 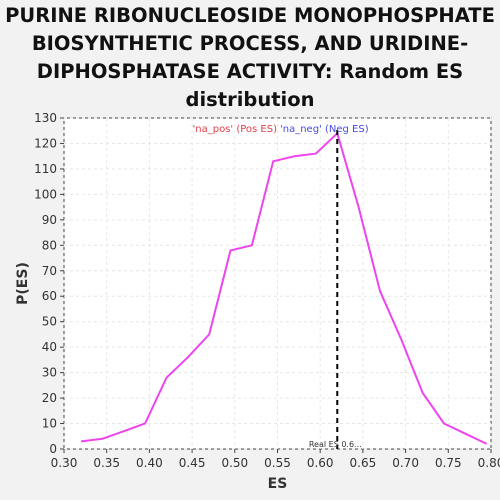 I want to click on y-axis-label: P(ES), so click(x=23, y=283).